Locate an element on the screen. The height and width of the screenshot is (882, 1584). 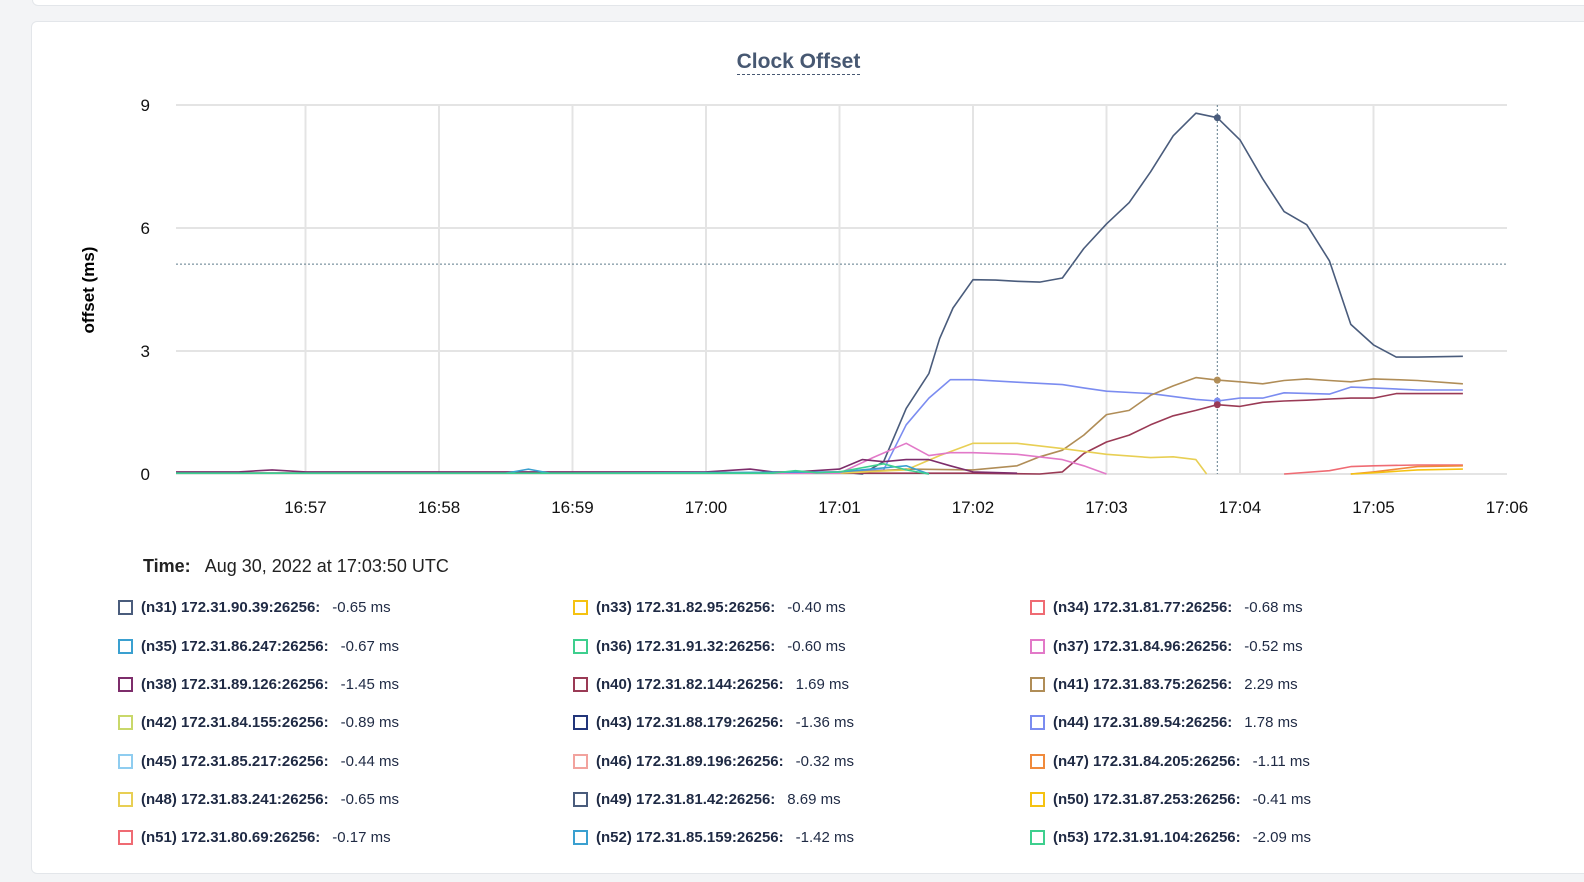
legend-item: (n48) 172.31.83.241:26256: -0.65 ms is located at coordinates (258, 799).